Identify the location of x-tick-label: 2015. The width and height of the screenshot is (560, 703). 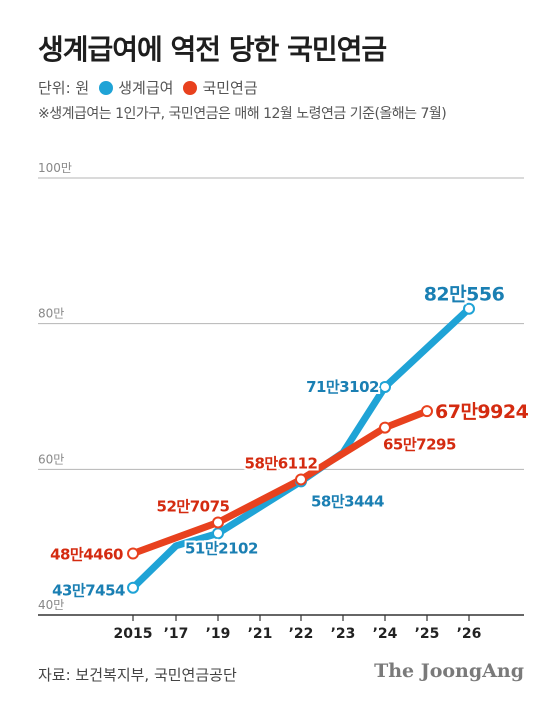
(133, 634).